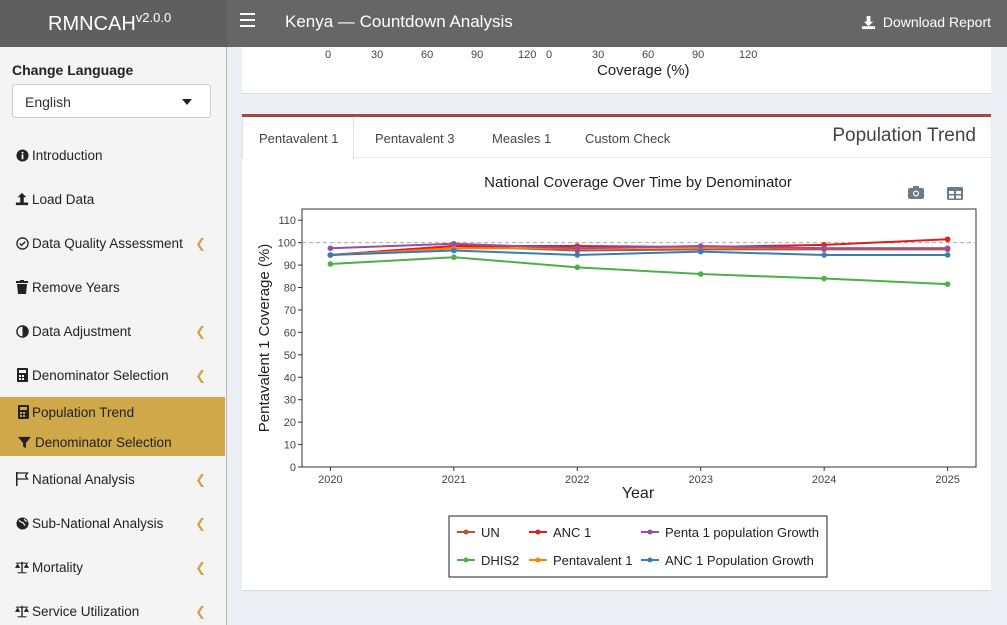 This screenshot has height=625, width=1007. I want to click on y-tick-label: 90, so click(290, 266).